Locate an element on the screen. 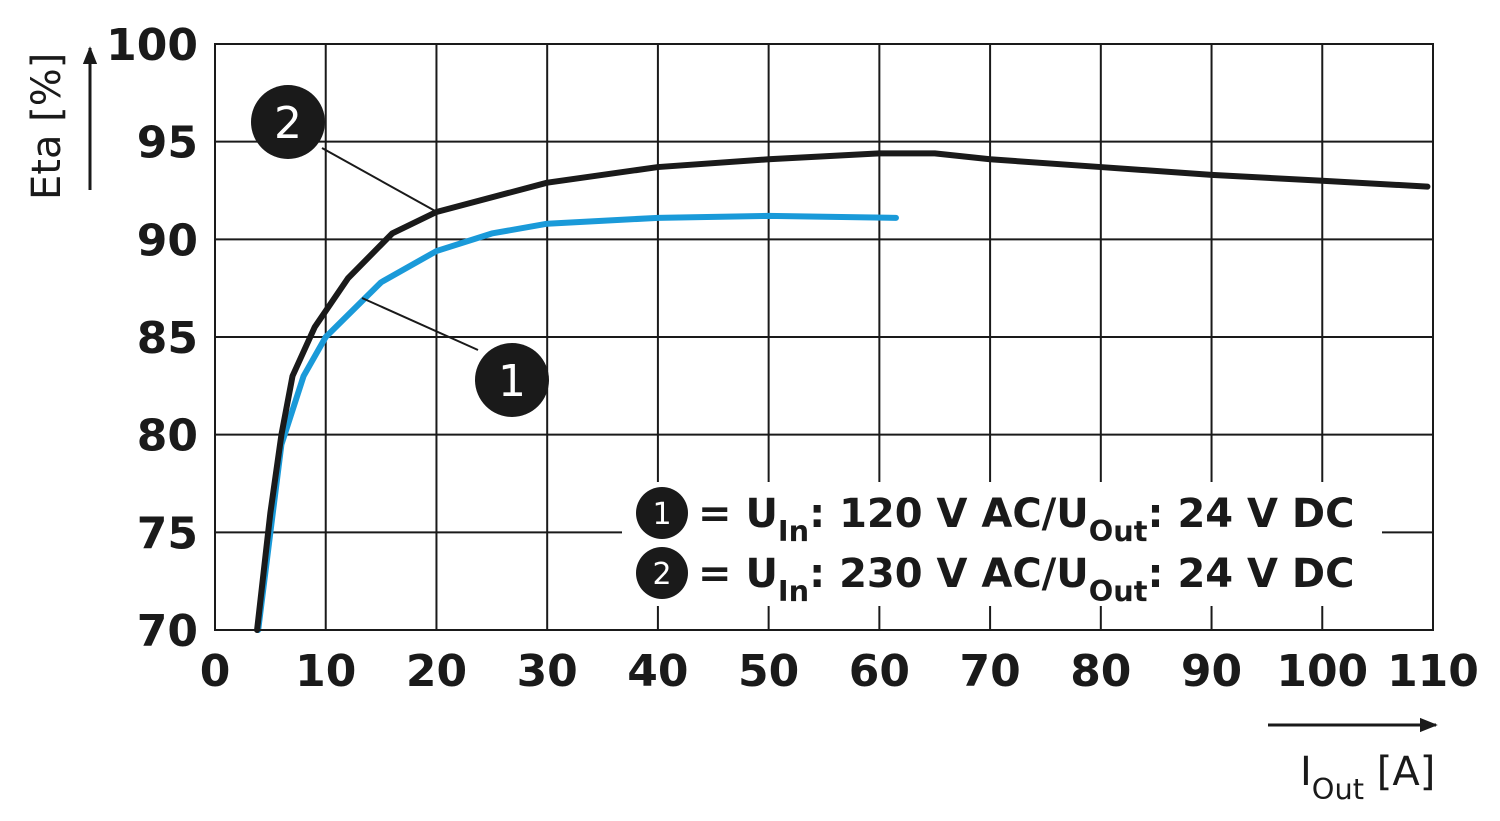 The width and height of the screenshot is (1500, 821). y-axis-label: Eta [%] is located at coordinates (47, 126).